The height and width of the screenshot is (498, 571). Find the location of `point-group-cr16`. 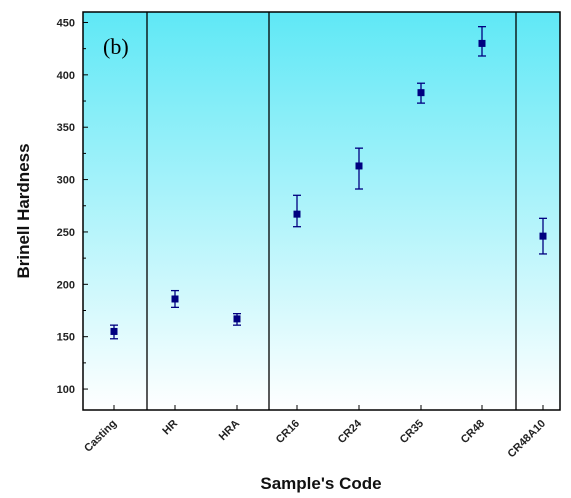

point-group-cr16 is located at coordinates (297, 211).